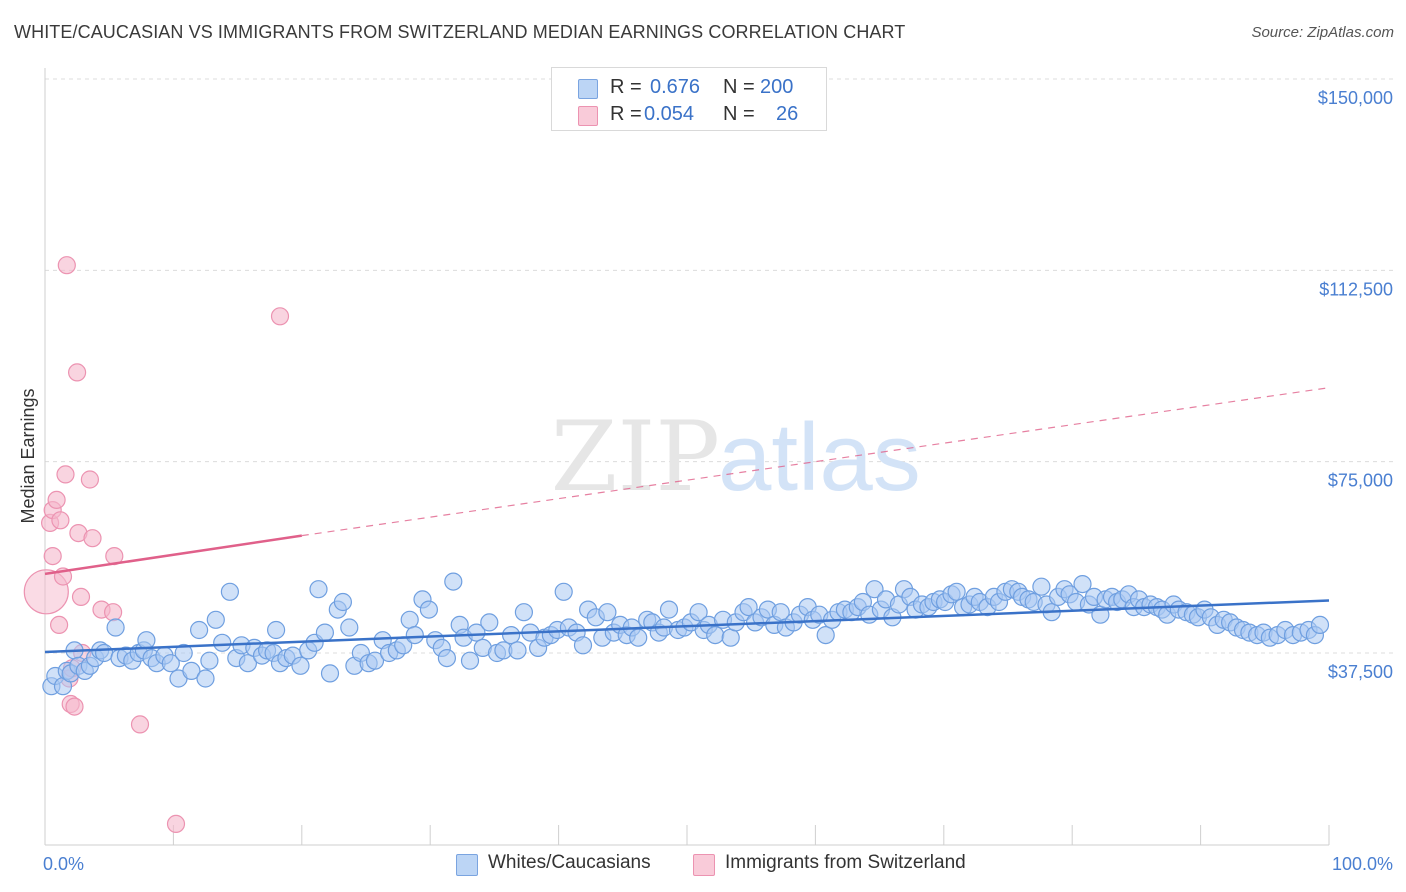 This screenshot has height=892, width=1406. What do you see at coordinates (1360, 672) in the screenshot?
I see `y-tick-label-0: $37,500` at bounding box center [1360, 672].